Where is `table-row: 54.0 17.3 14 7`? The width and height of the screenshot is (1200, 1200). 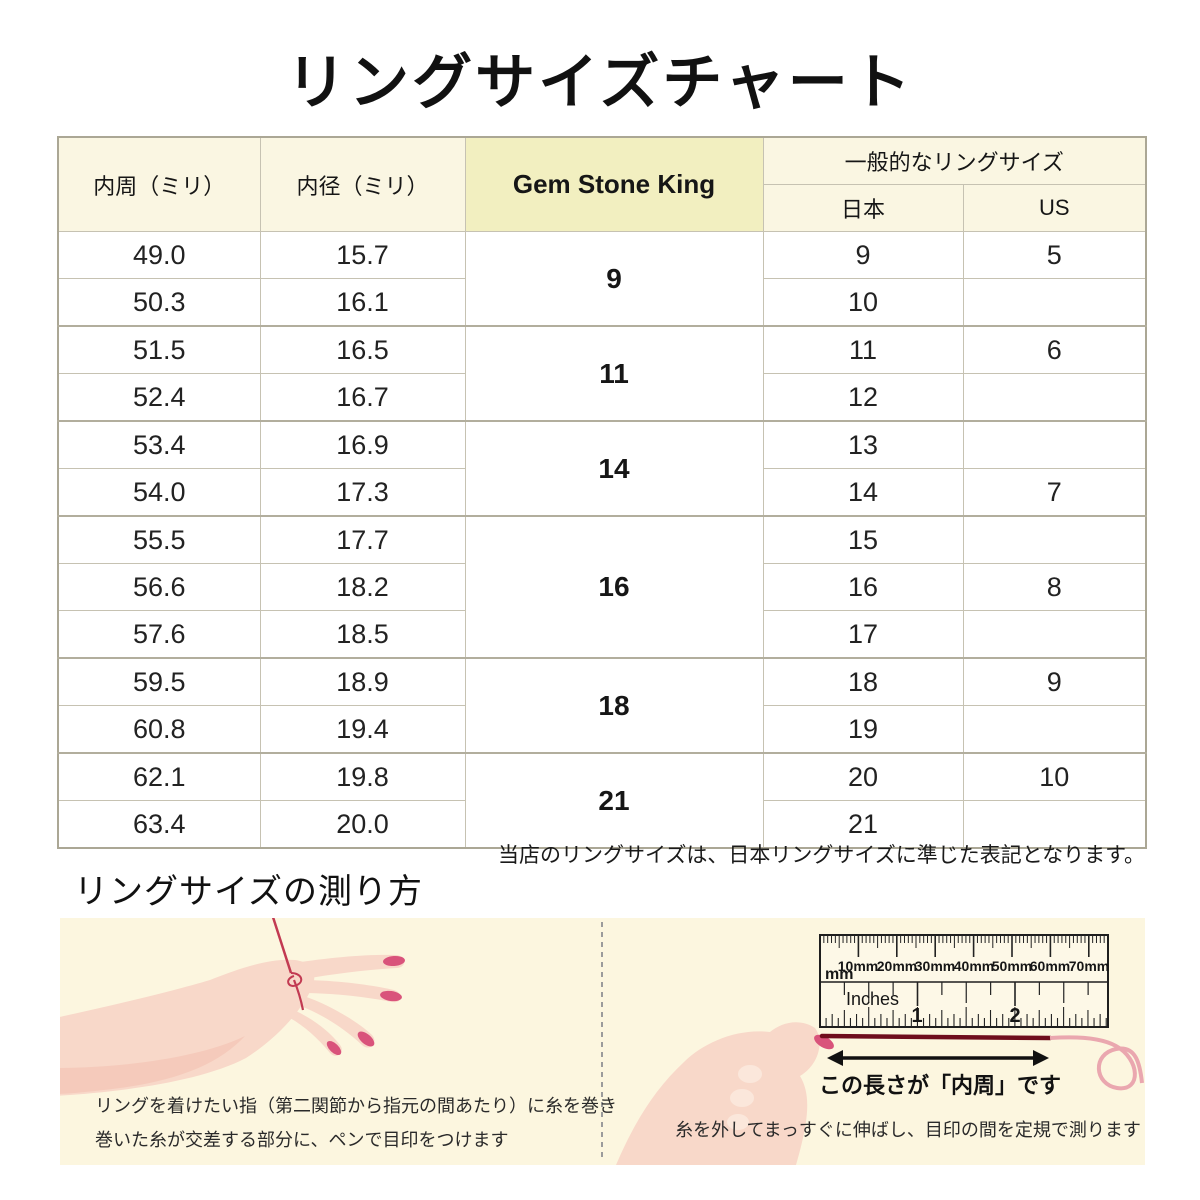 table-row: 54.0 17.3 14 7 is located at coordinates (602, 492).